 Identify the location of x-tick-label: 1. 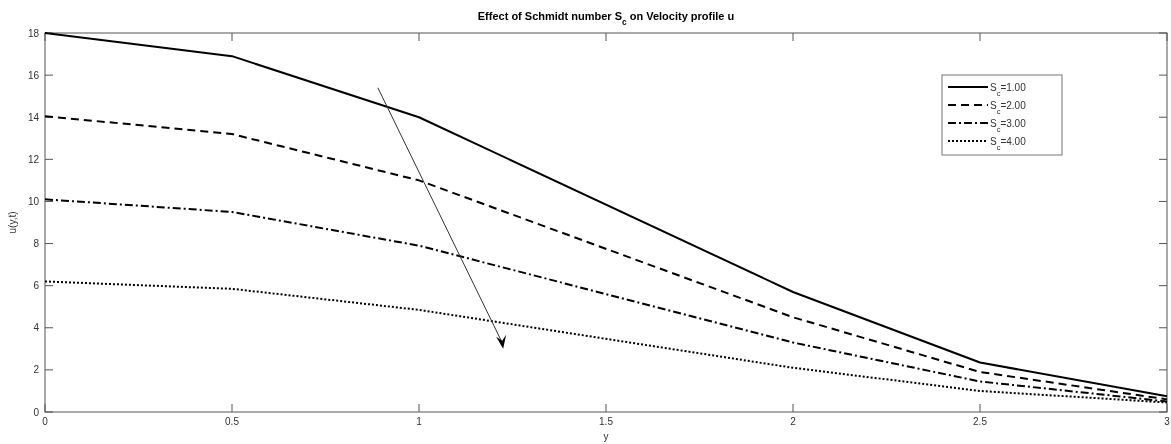
(419, 421).